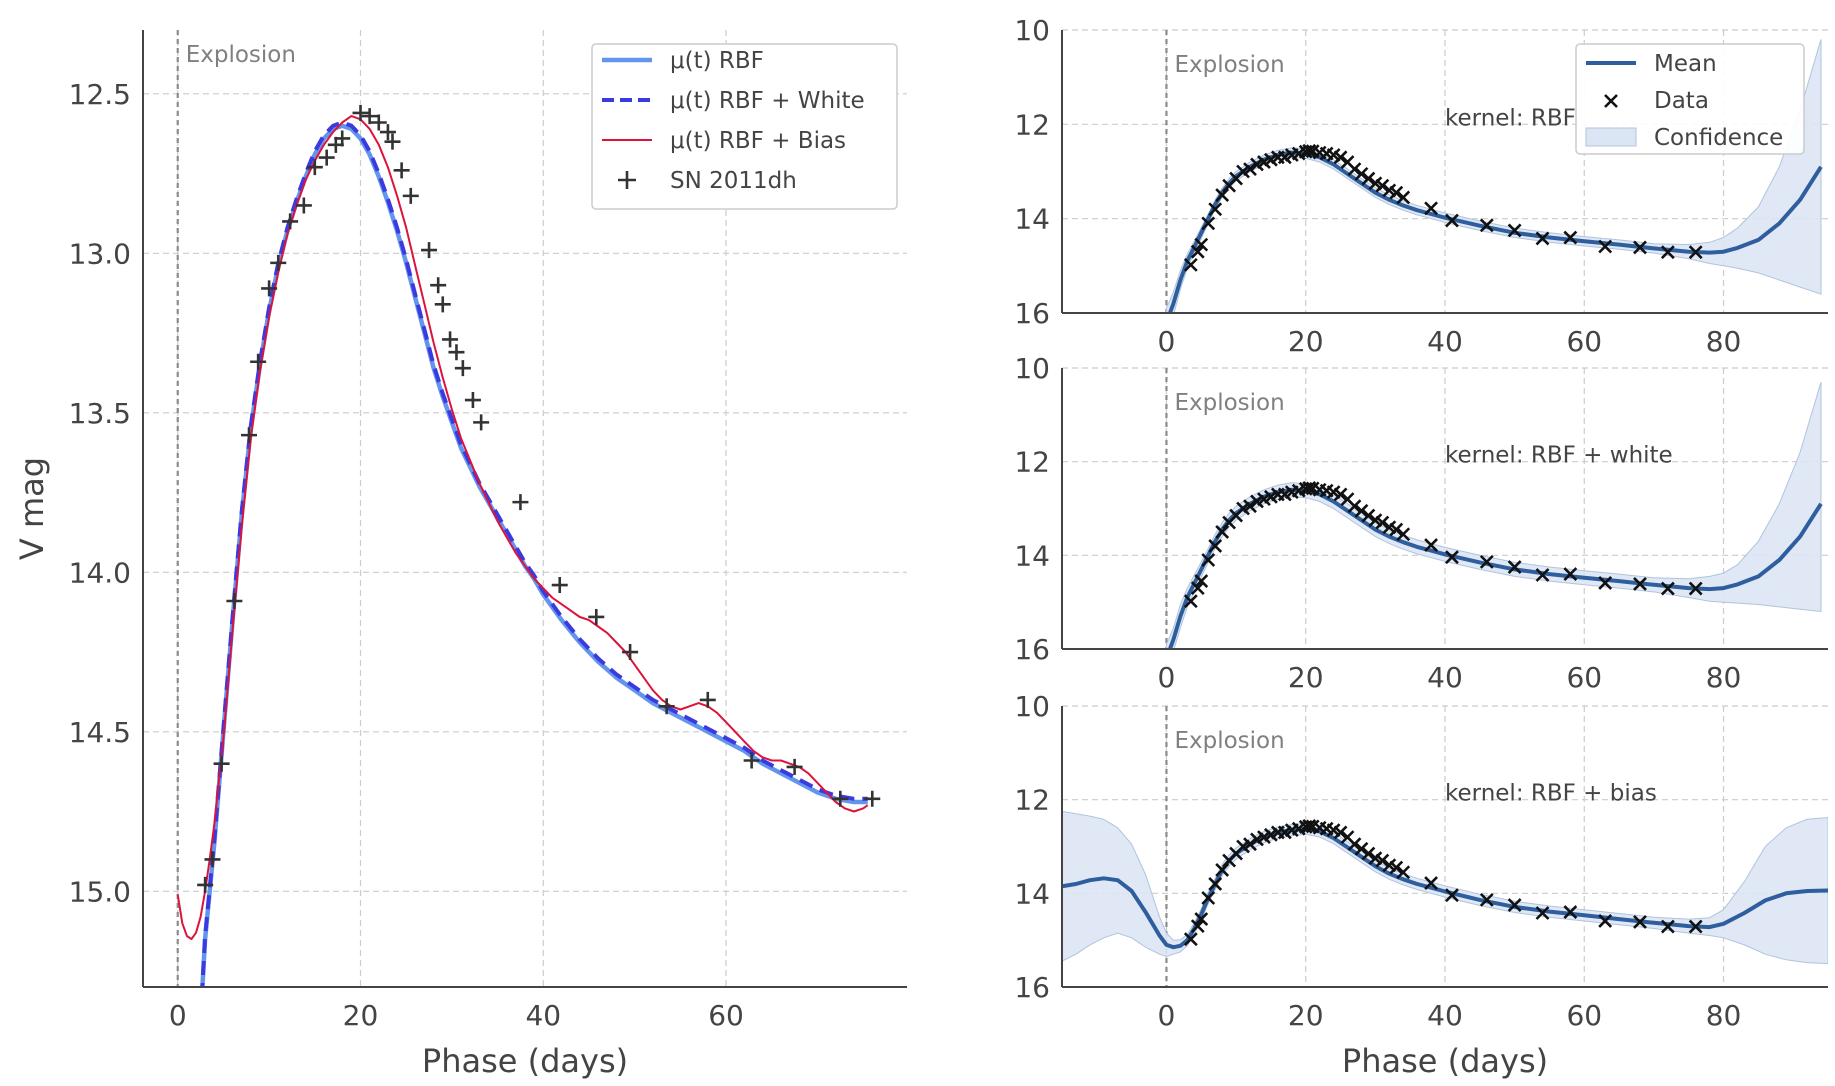 The height and width of the screenshot is (1086, 1835). What do you see at coordinates (726, 1015) in the screenshot?
I see `x-tick-label: 60` at bounding box center [726, 1015].